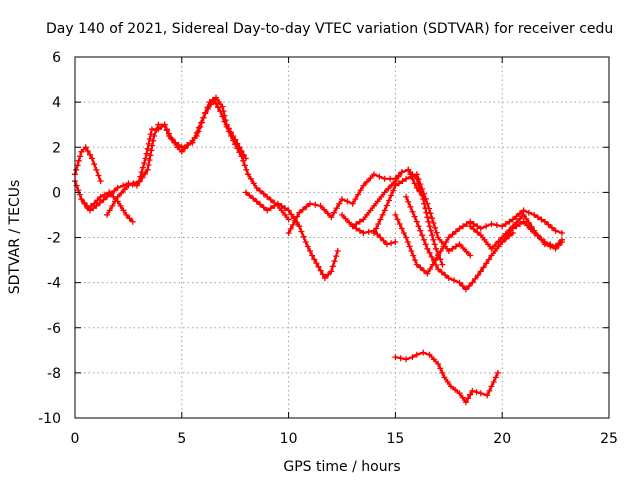 Image resolution: width=640 pixels, height=480 pixels. What do you see at coordinates (479, 242) in the screenshot?
I see `series-line` at bounding box center [479, 242].